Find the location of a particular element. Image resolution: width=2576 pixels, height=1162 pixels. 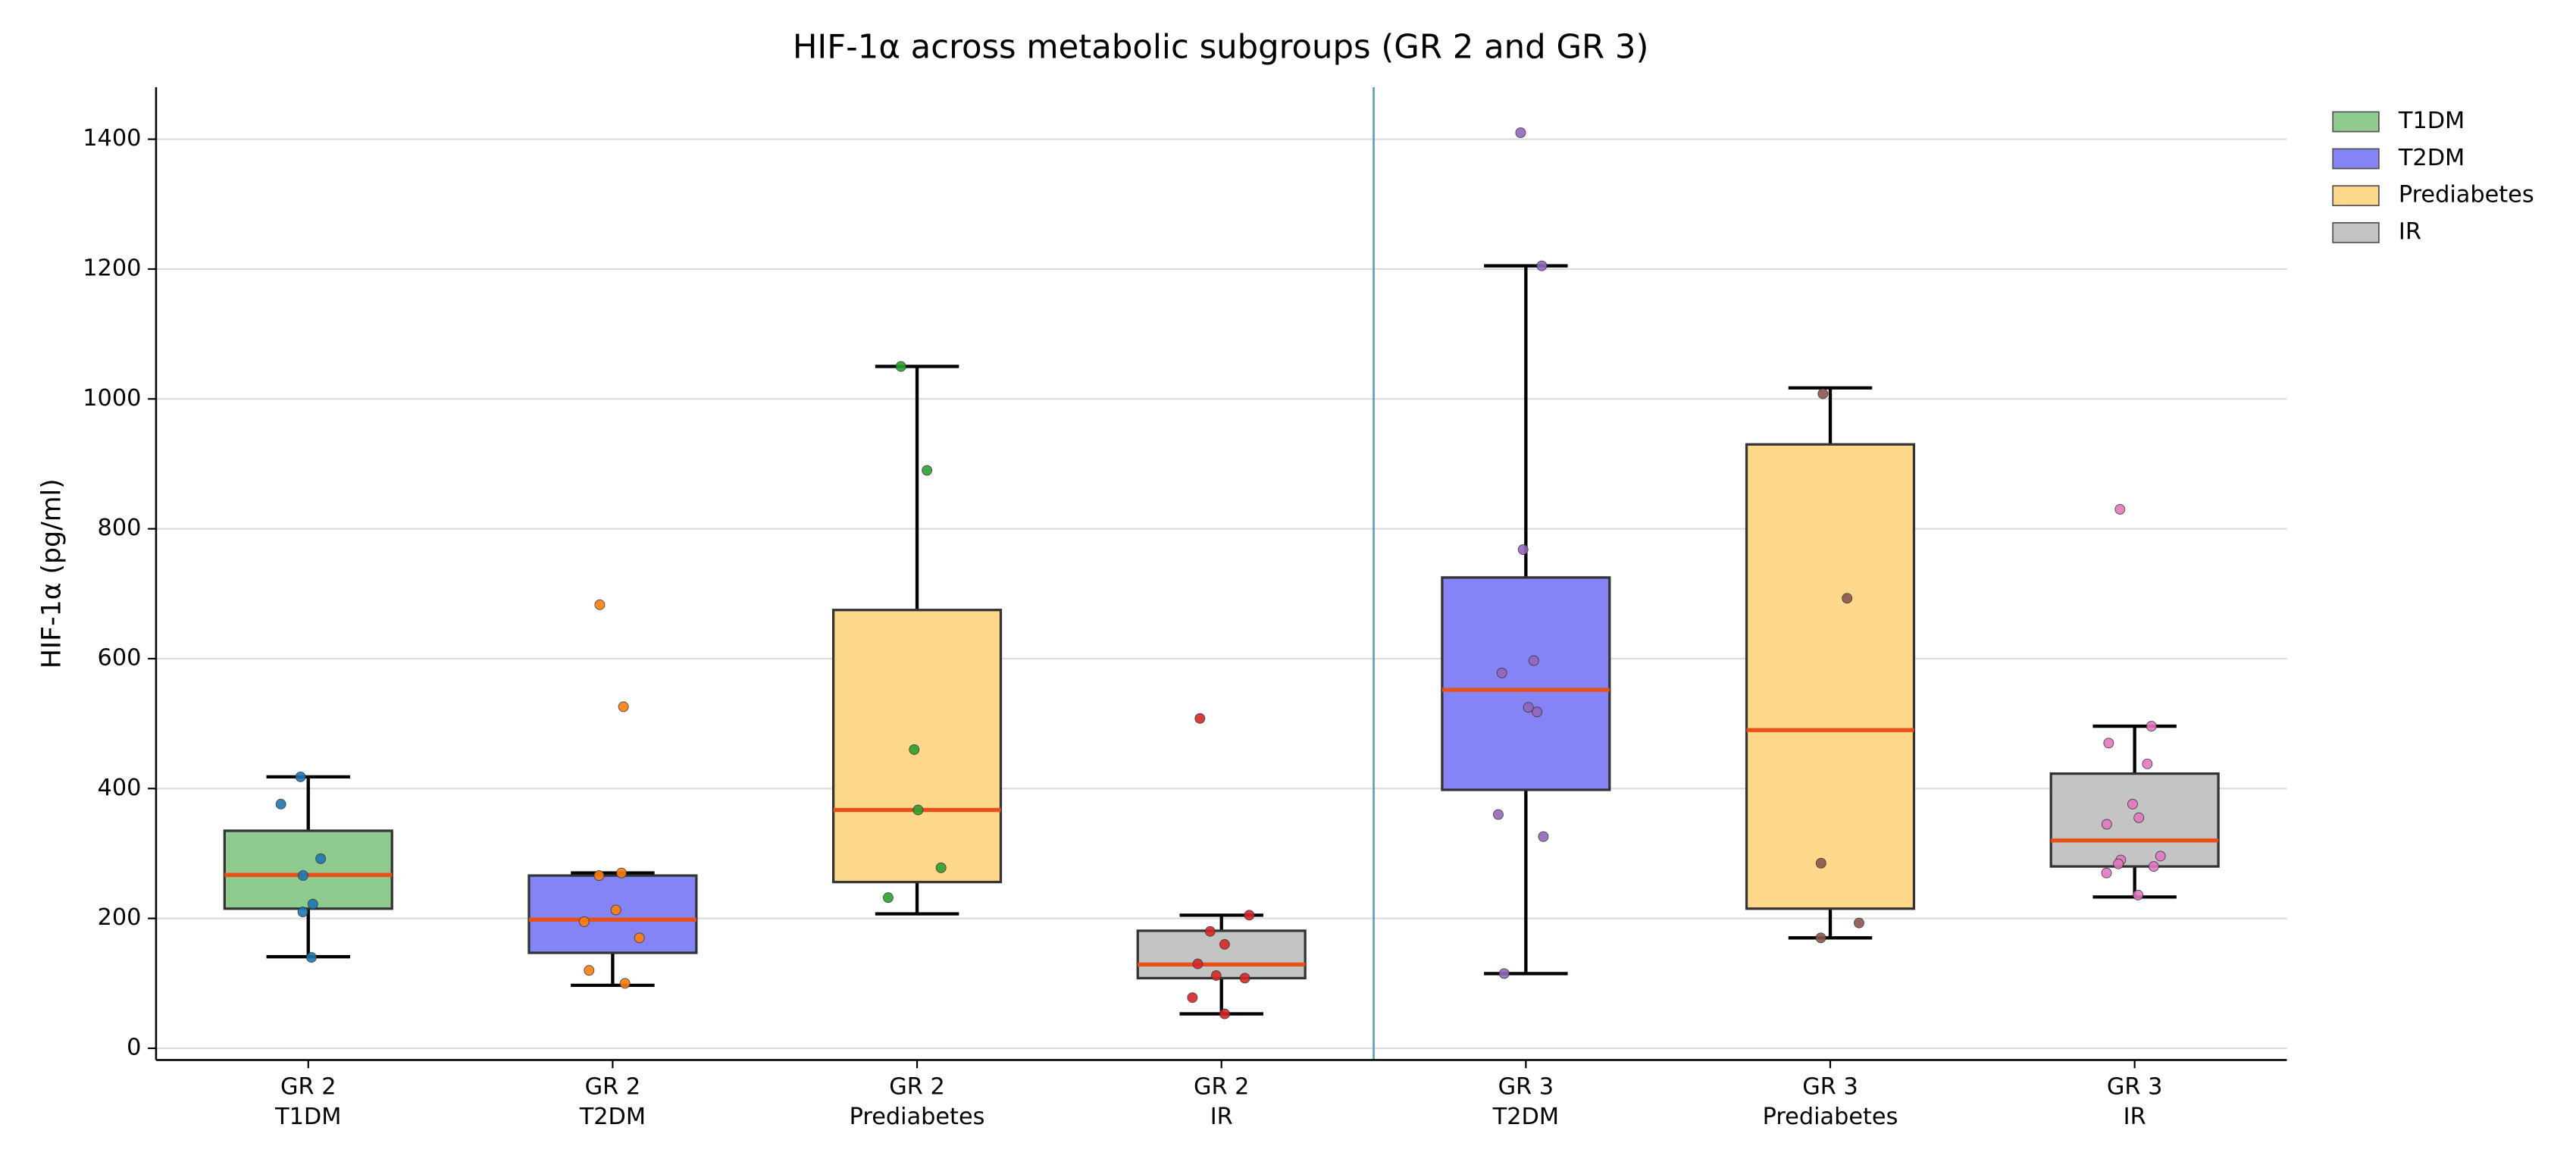

legend-label: Prediabetes is located at coordinates (2467, 195).